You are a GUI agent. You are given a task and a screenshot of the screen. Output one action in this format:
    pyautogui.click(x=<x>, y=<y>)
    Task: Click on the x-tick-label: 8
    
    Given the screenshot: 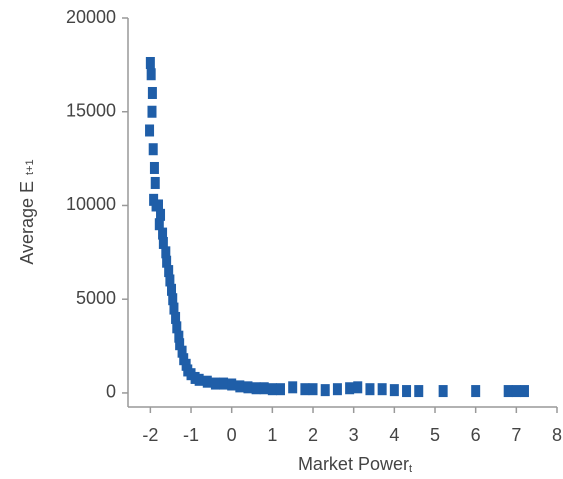 What is the action you would take?
    pyautogui.click(x=557, y=435)
    